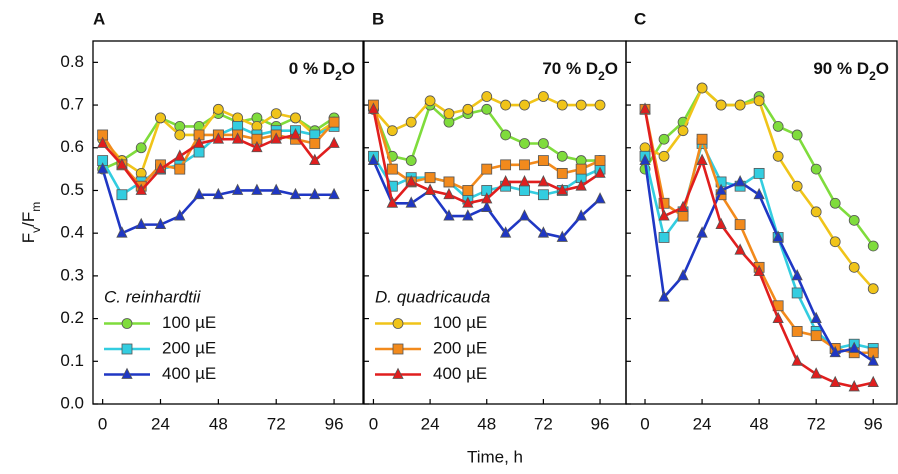  Describe the element at coordinates (72, 146) in the screenshot. I see `y-tick-label: 0.6` at that location.